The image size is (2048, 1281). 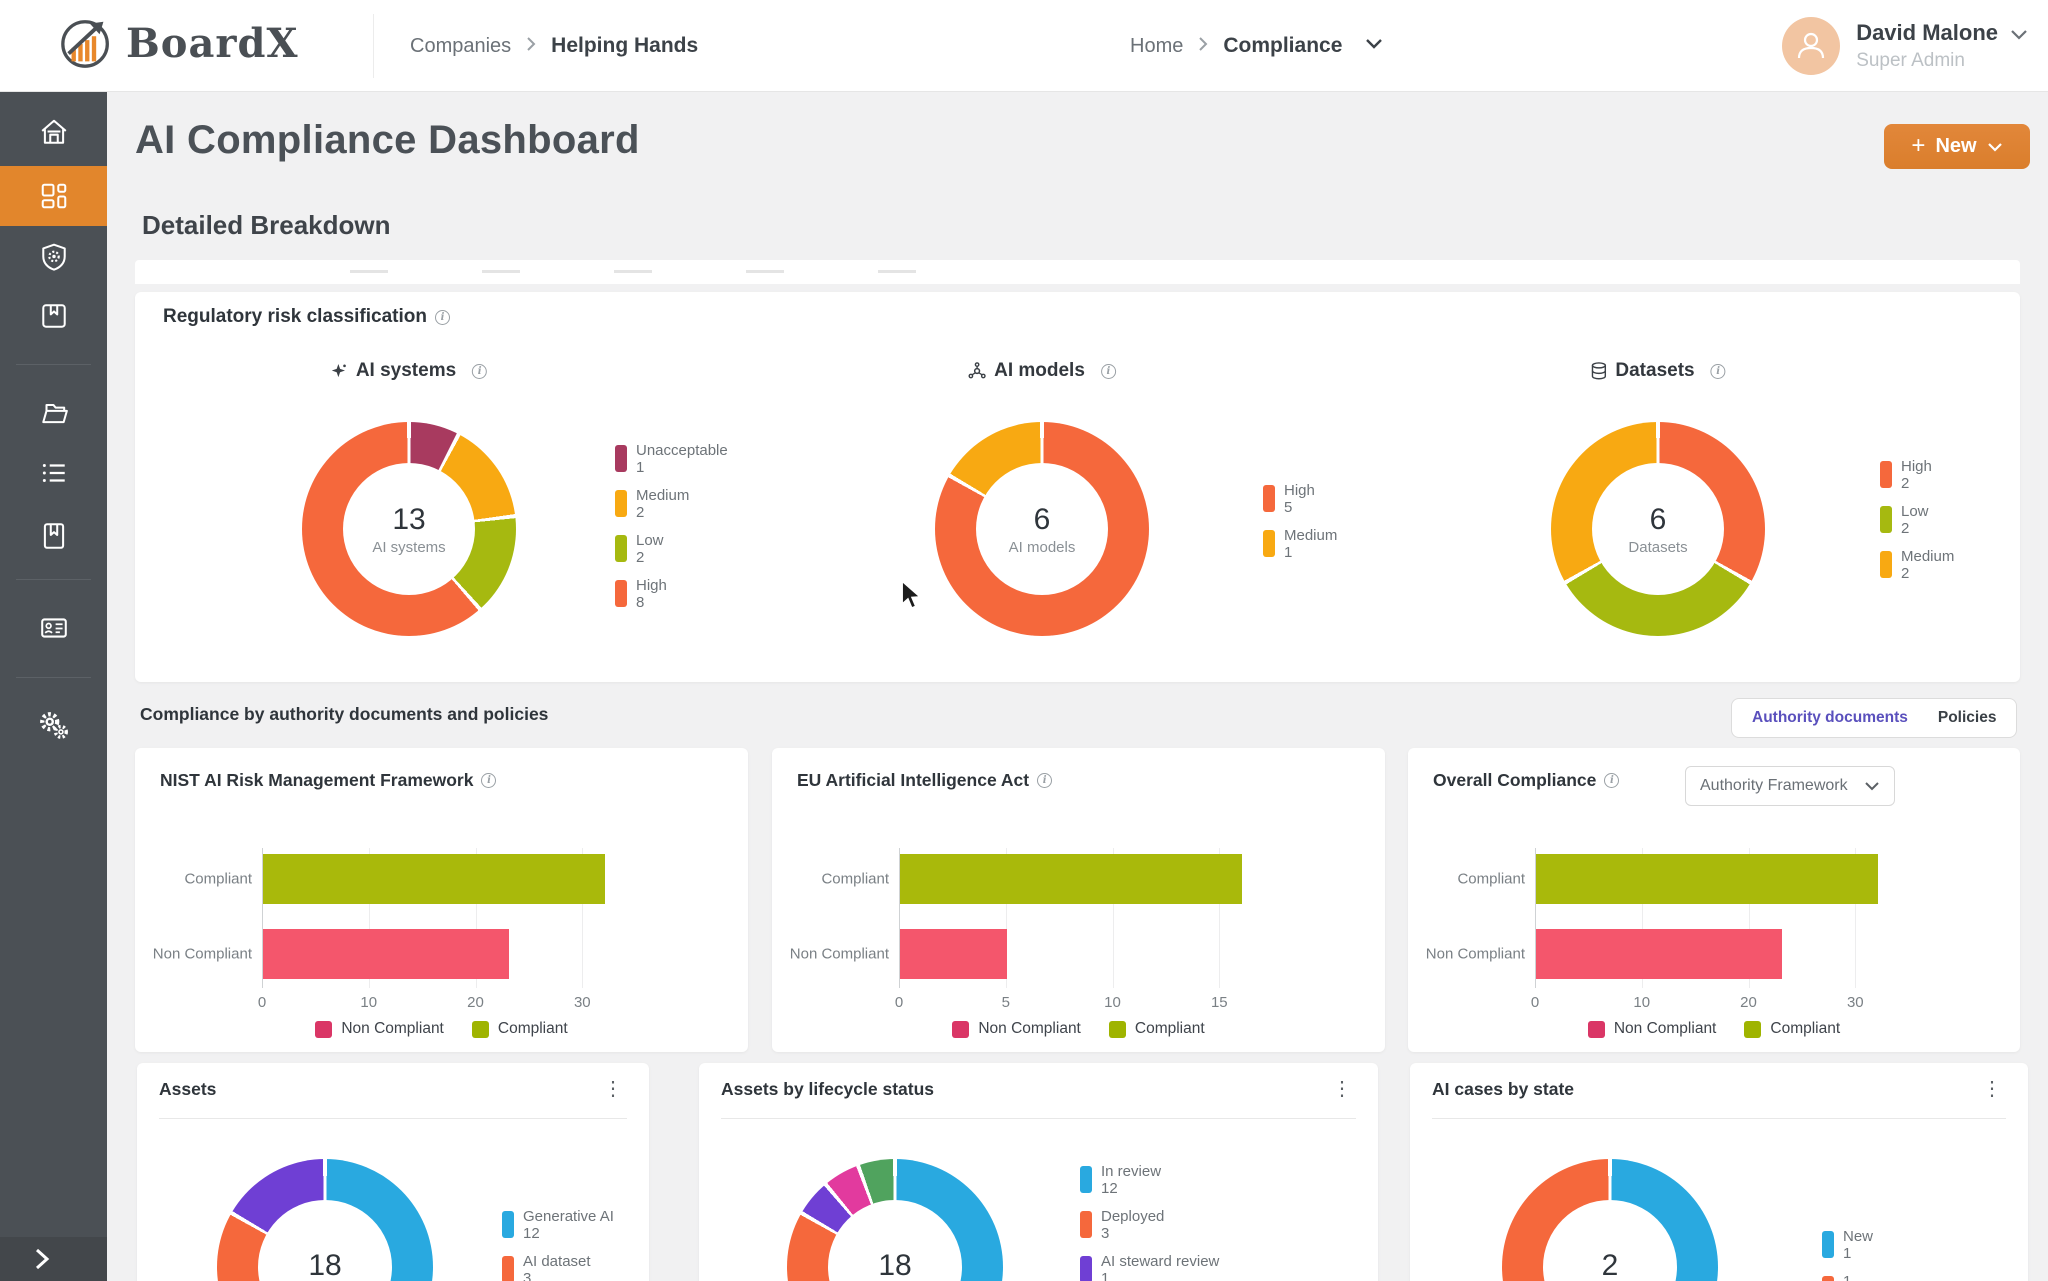 I want to click on legend-label: Generative AI 12, so click(x=568, y=1225).